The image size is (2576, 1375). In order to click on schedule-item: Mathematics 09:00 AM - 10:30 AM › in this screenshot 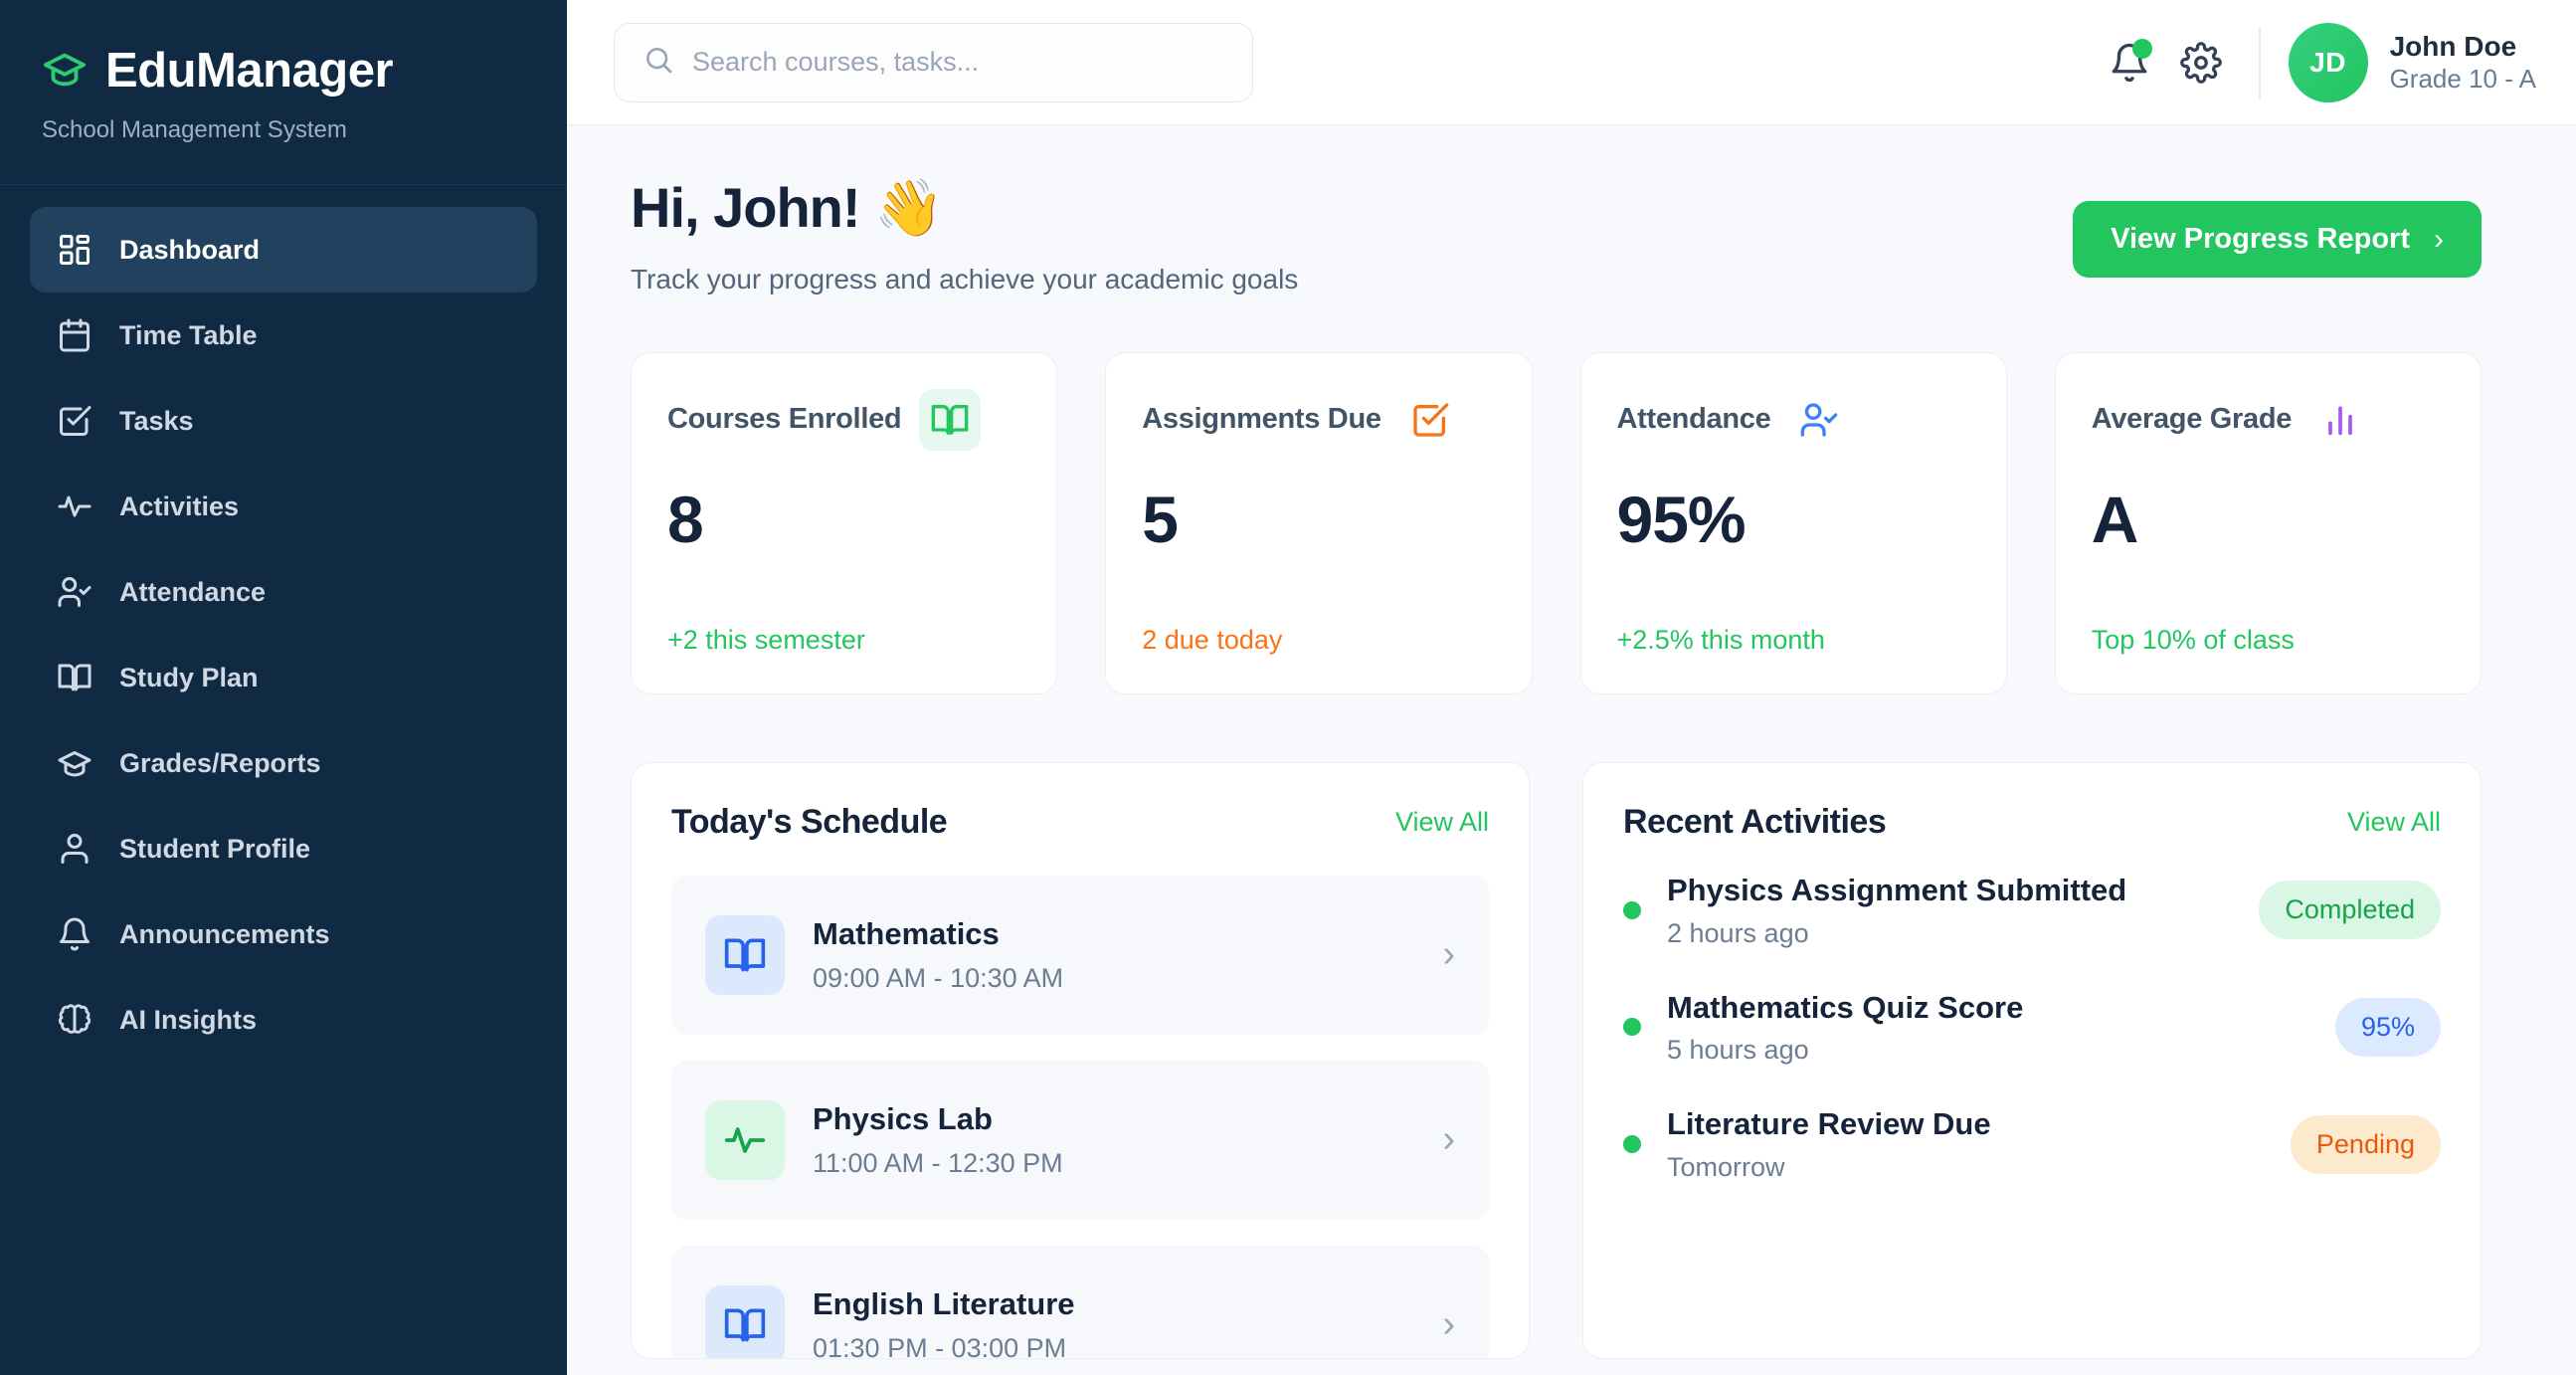, I will do `click(1080, 955)`.